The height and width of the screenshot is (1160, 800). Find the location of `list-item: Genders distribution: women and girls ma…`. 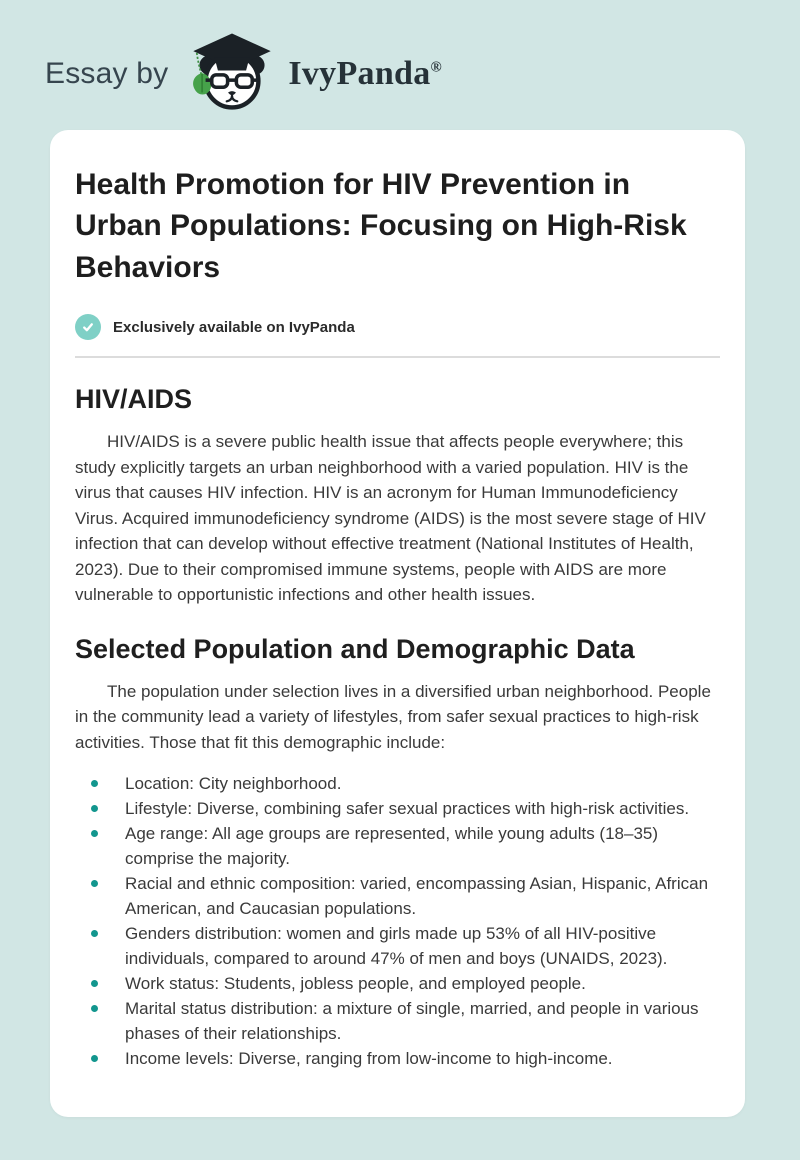

list-item: Genders distribution: women and girls ma… is located at coordinates (404, 946).